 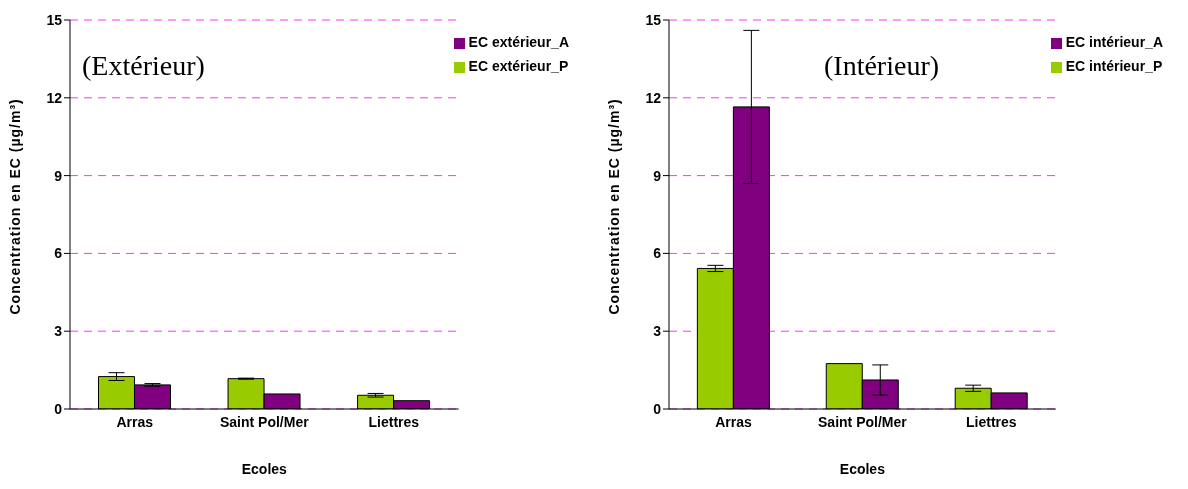 What do you see at coordinates (518, 42) in the screenshot?
I see `legend-label: EC extérieur_A` at bounding box center [518, 42].